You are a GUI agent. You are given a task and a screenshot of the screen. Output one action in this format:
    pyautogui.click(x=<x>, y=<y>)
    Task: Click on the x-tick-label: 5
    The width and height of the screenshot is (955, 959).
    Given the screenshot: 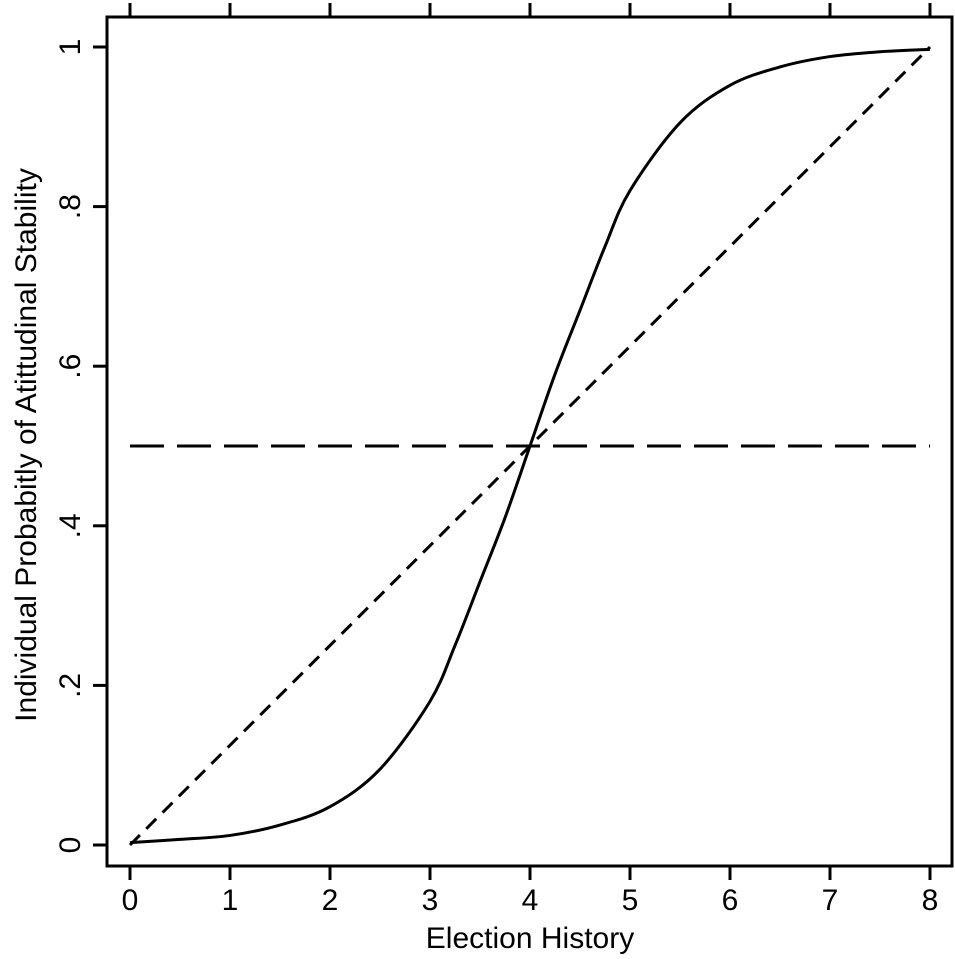 What is the action you would take?
    pyautogui.click(x=630, y=900)
    